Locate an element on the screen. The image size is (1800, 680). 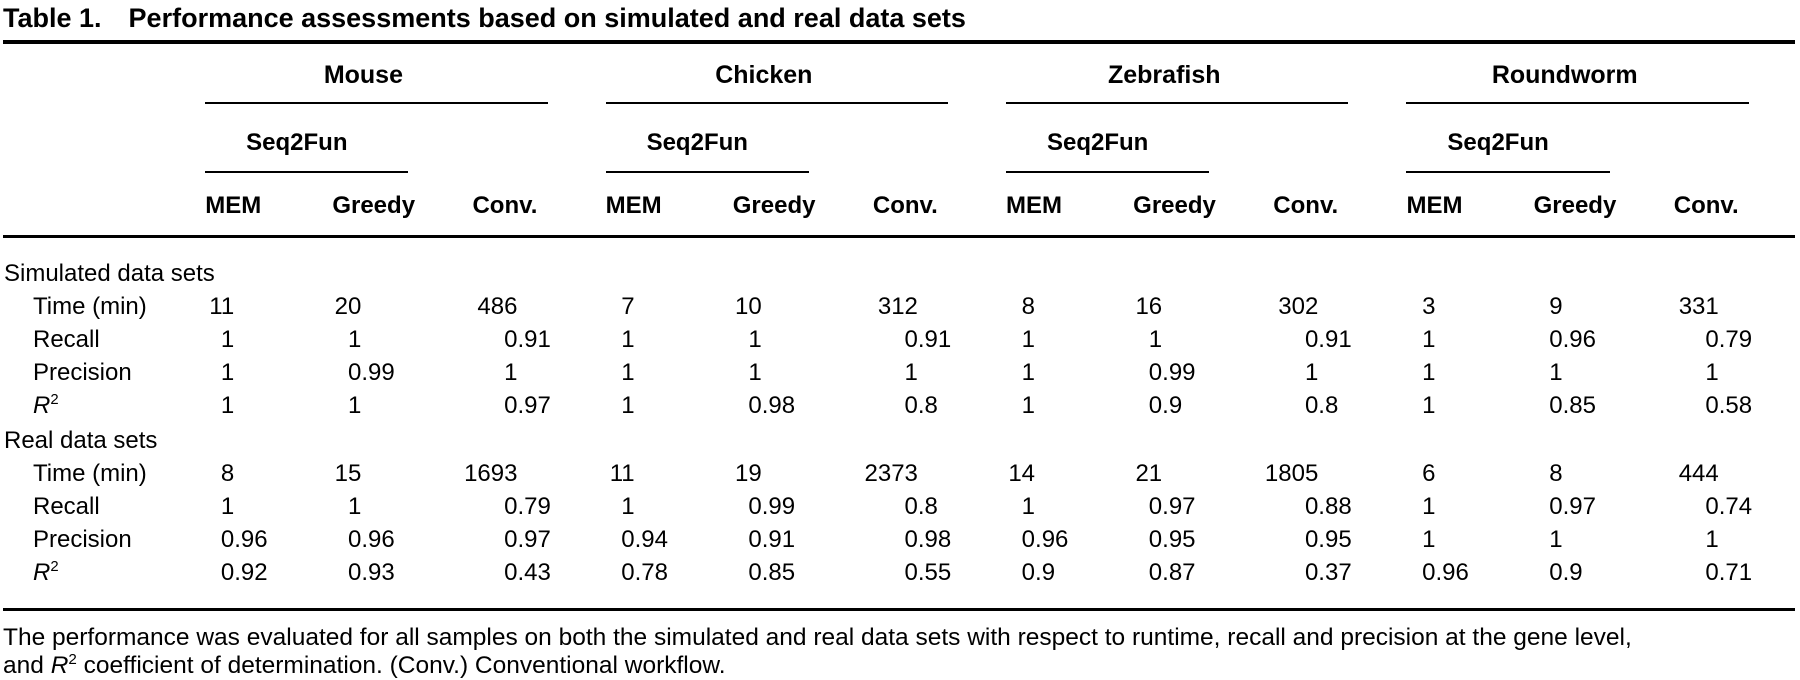
table-cell: 21 is located at coordinates (1149, 473).